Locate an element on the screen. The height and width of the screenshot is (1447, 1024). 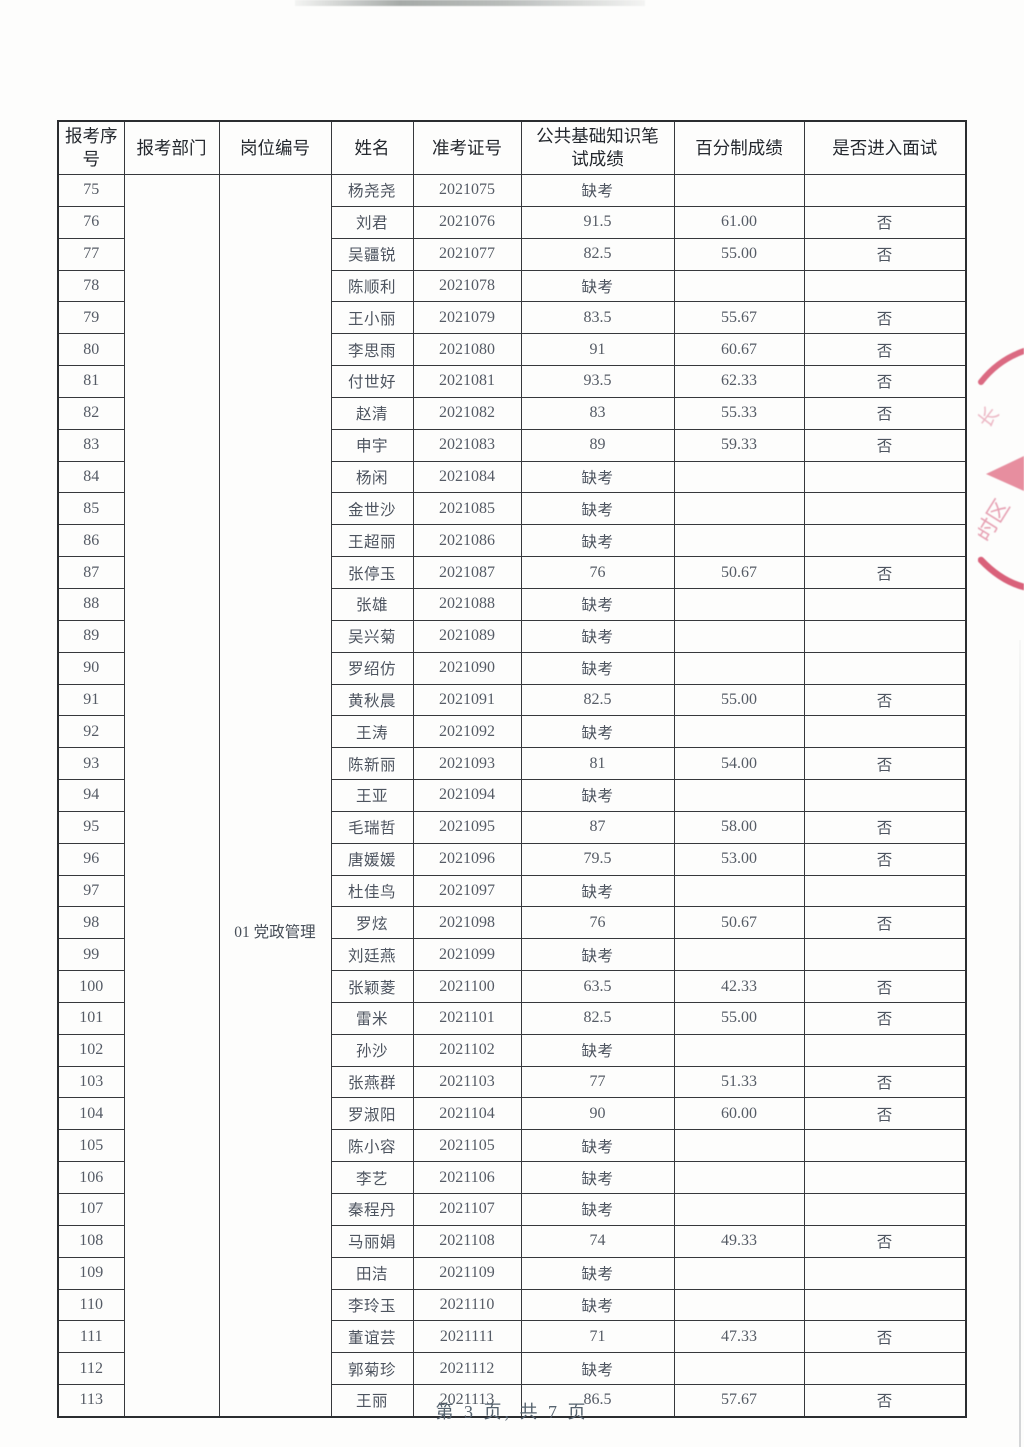
table-row: 97 杜佳鸟 2021097 缺考 is located at coordinates (512, 891).